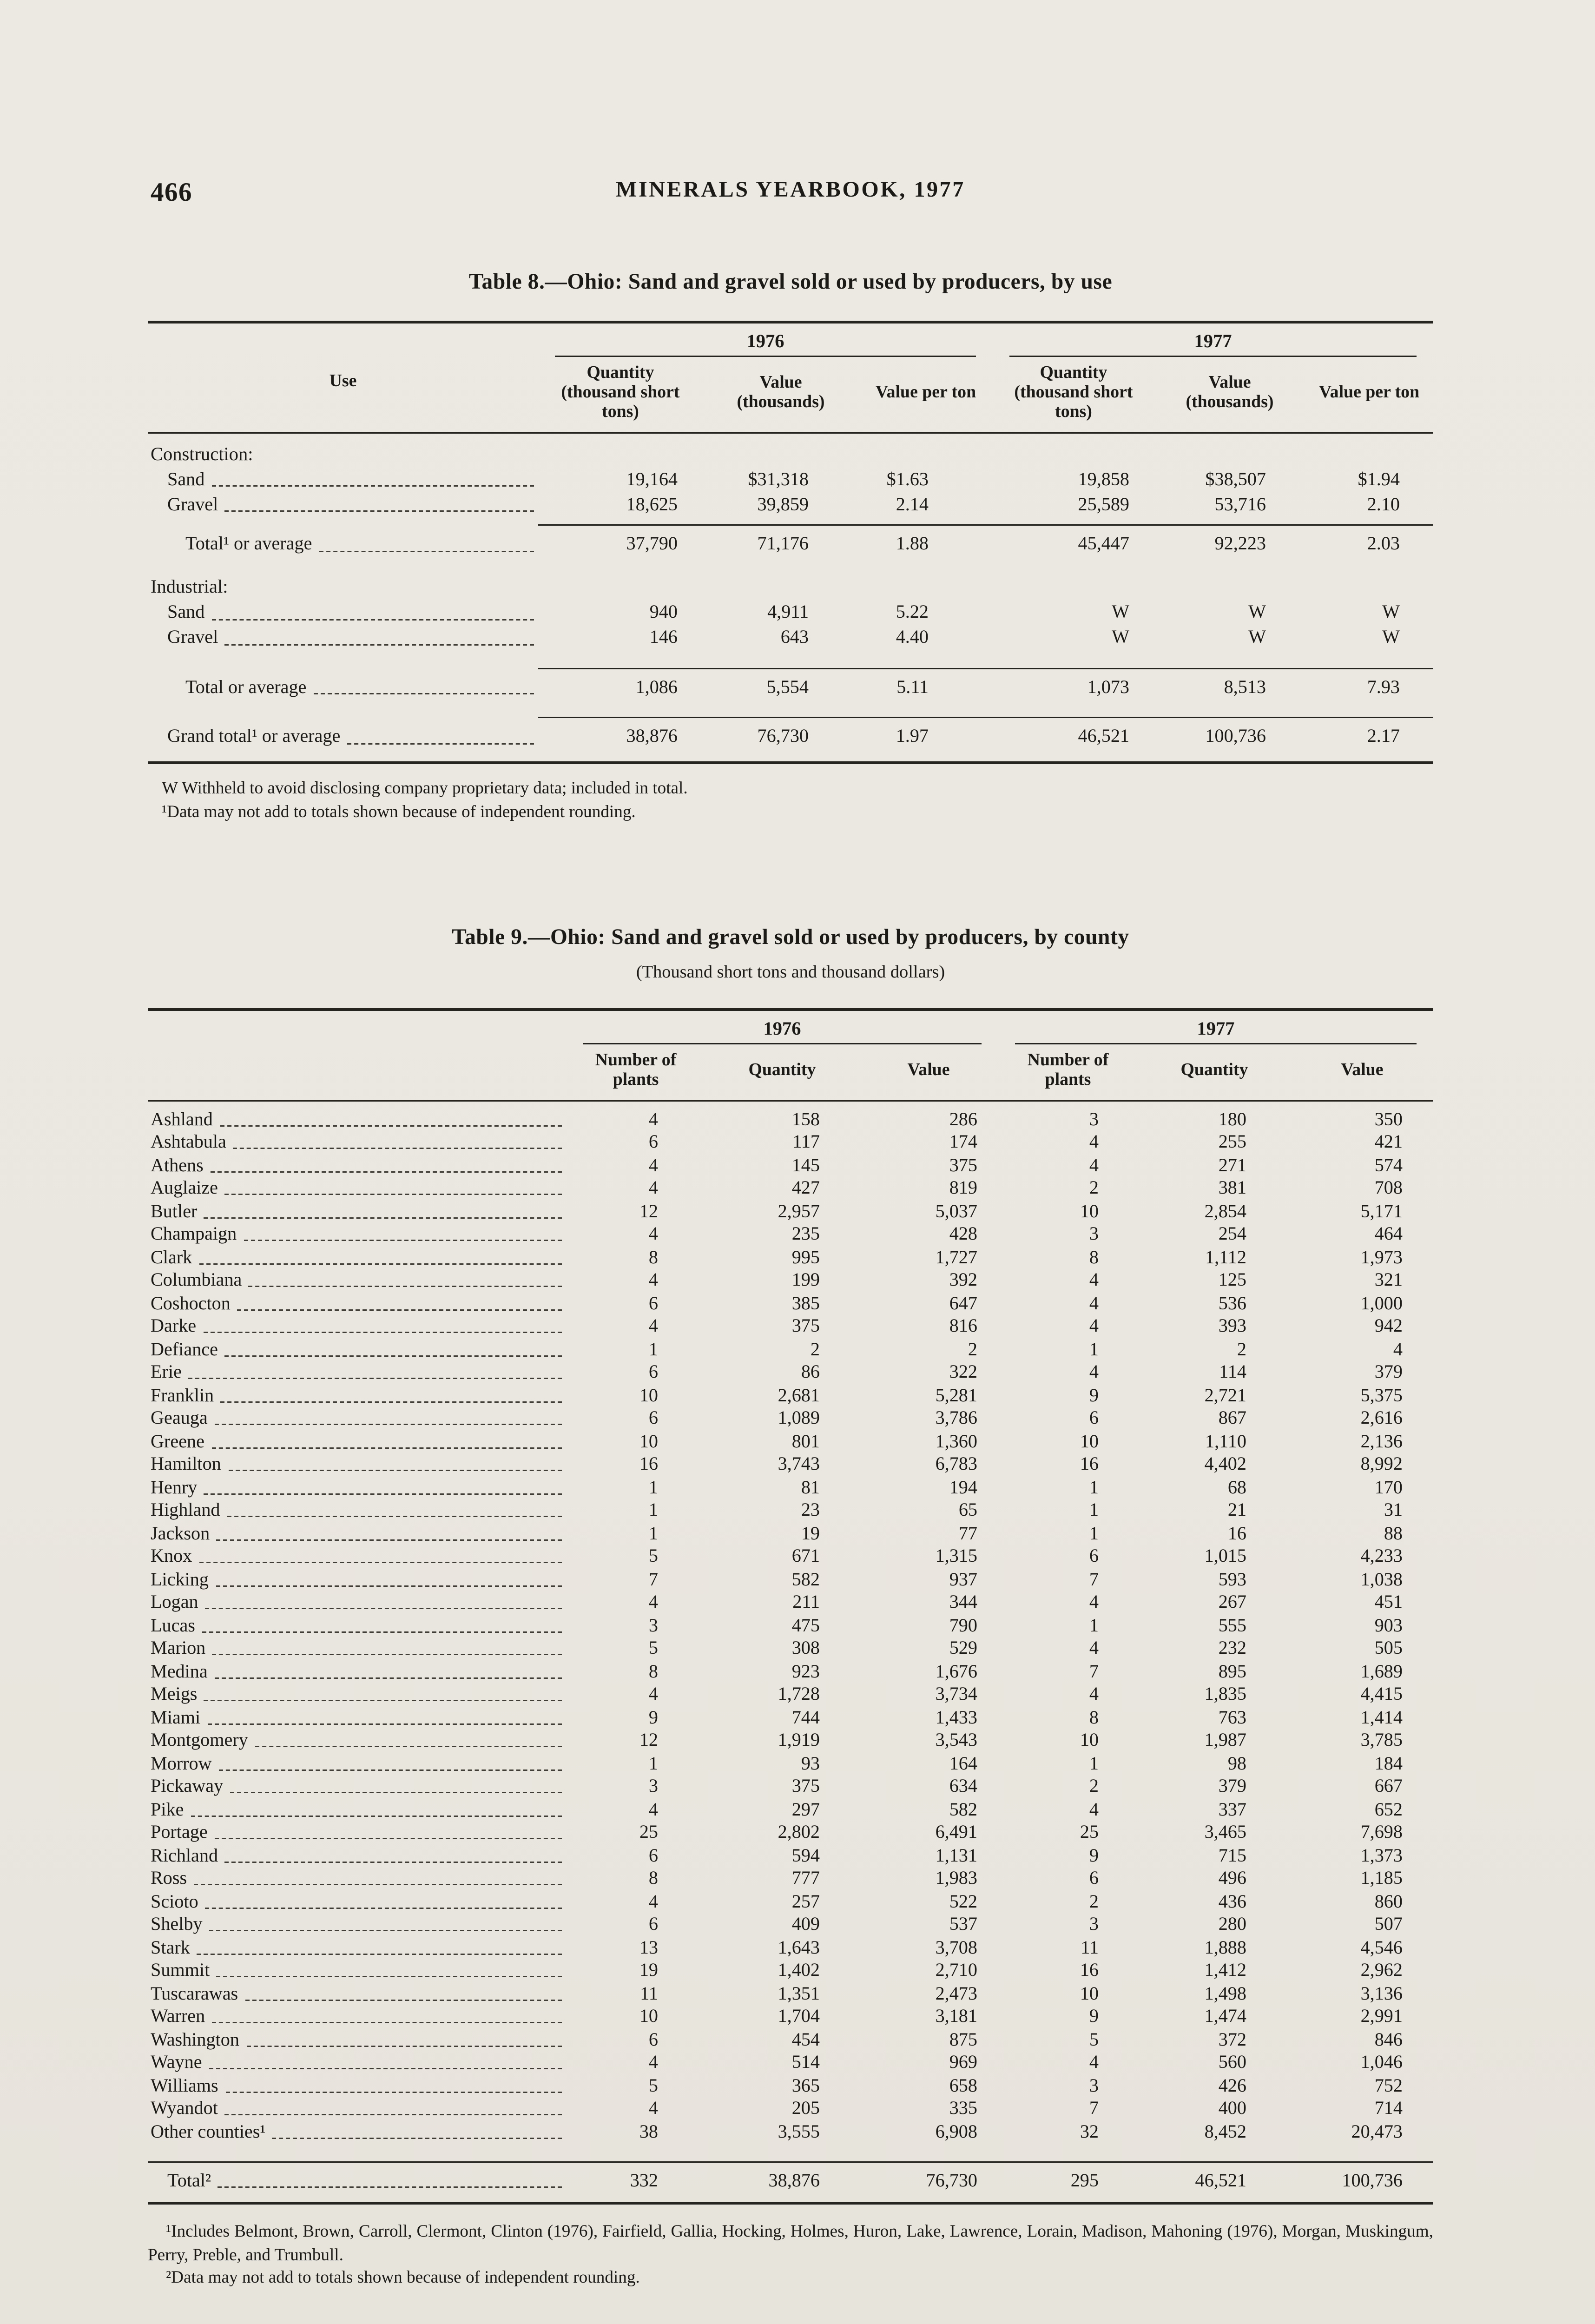 Image resolution: width=1595 pixels, height=2324 pixels. I want to click on value-cell: 8,513, so click(1229, 683).